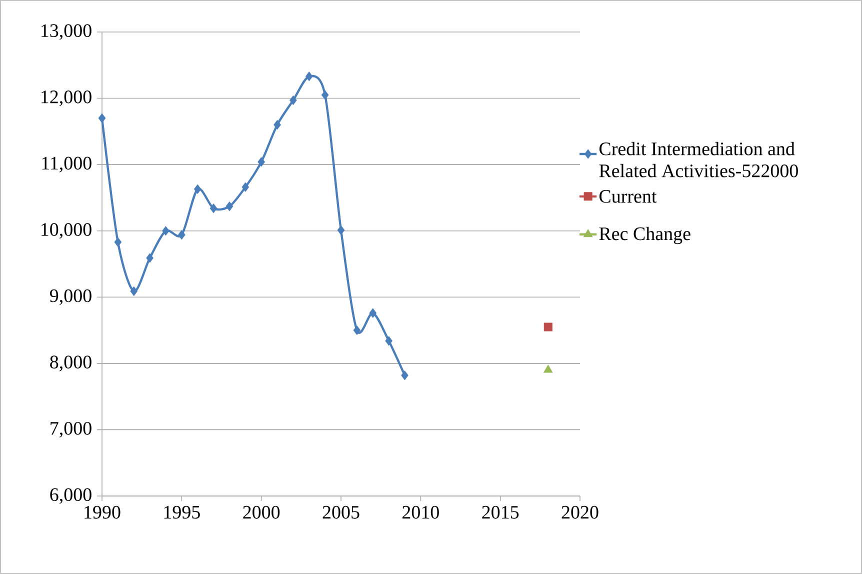 The image size is (862, 574). Describe the element at coordinates (500, 512) in the screenshot. I see `x-tick-label: 2015` at that location.